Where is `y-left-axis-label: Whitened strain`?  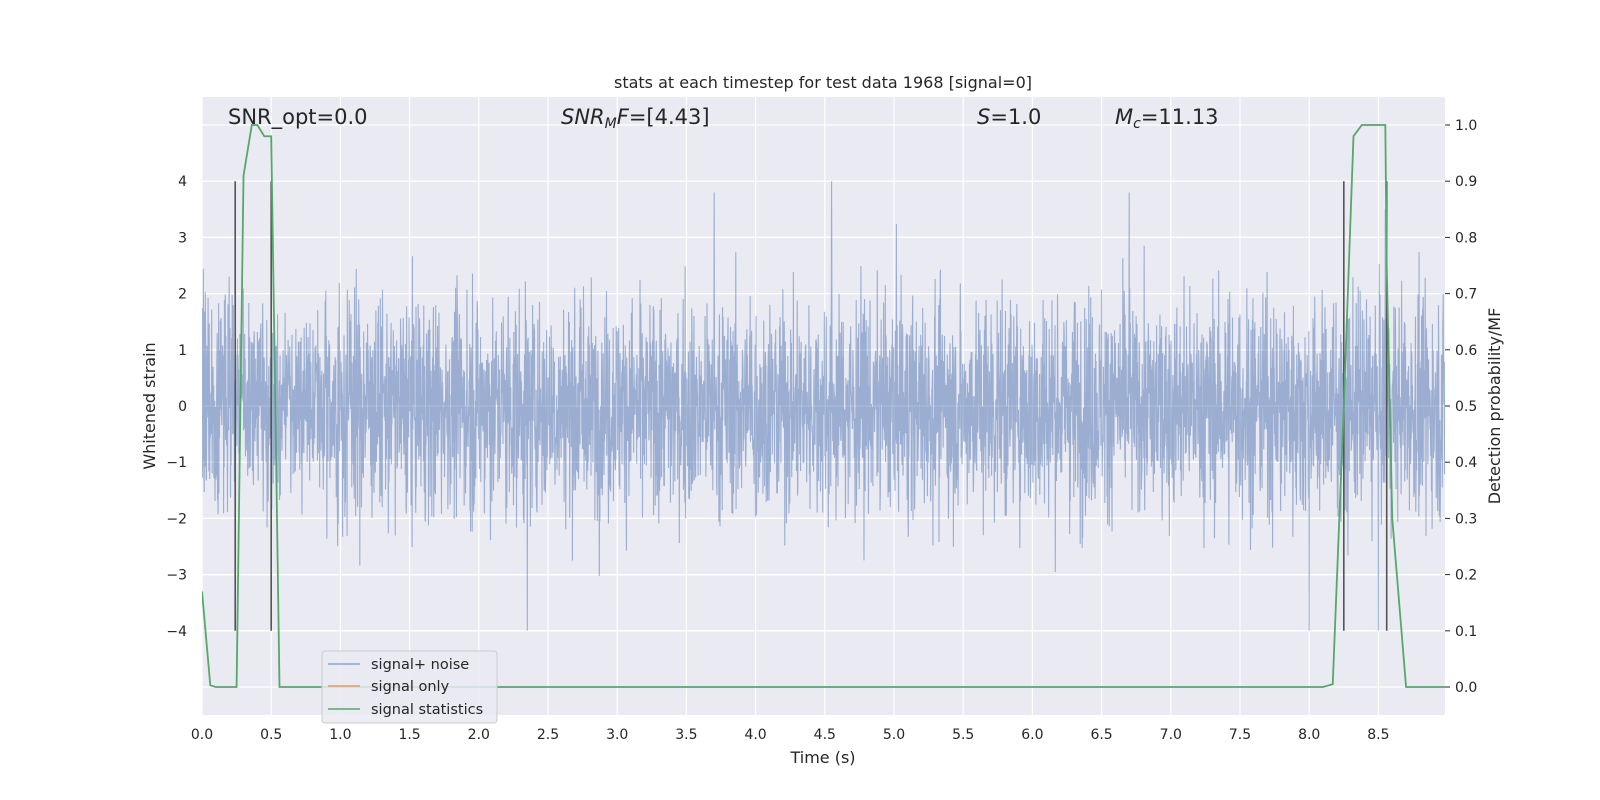
y-left-axis-label: Whitened strain is located at coordinates (149, 405).